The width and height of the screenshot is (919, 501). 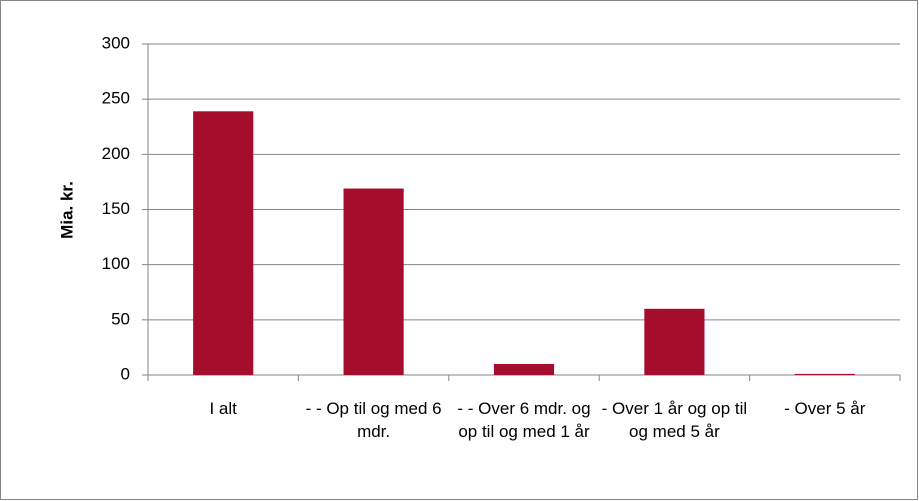 I want to click on y-tick-label: 200, so click(x=116, y=153).